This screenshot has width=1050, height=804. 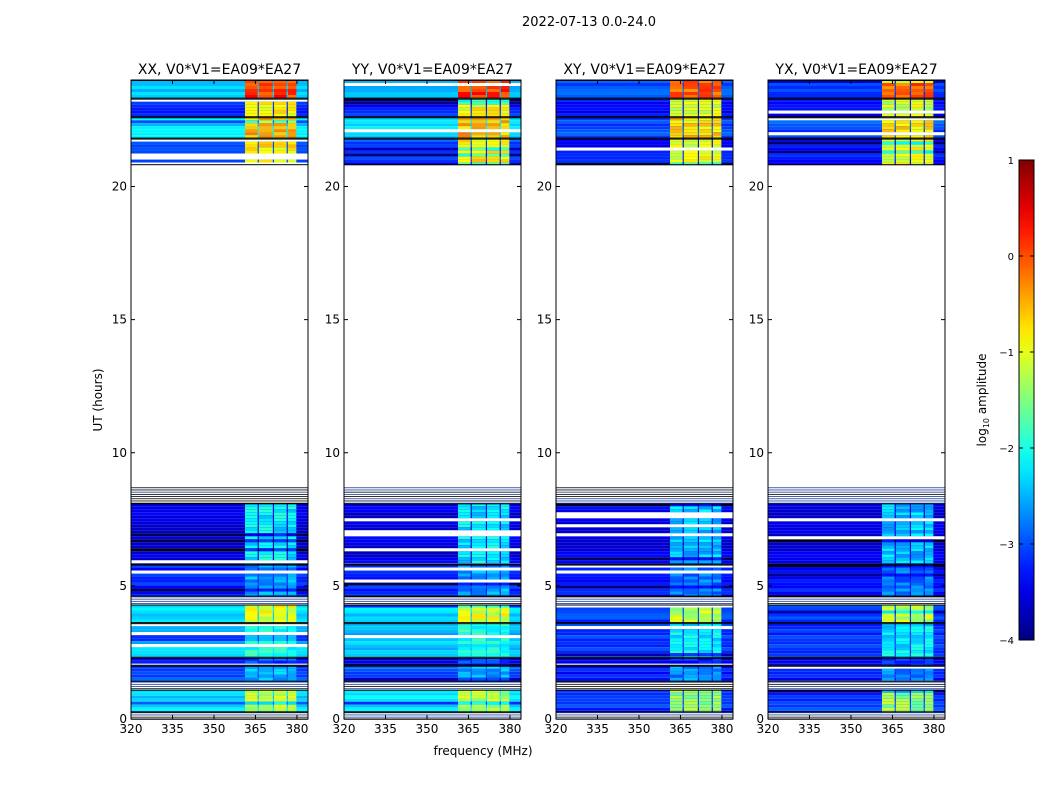 I want to click on y-tick-label: 5, so click(x=548, y=586).